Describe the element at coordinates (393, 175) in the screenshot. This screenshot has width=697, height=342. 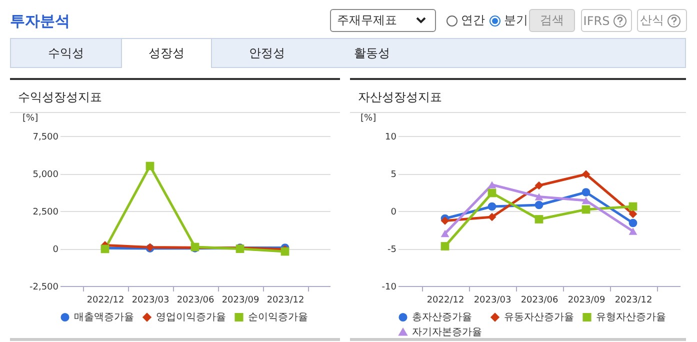
I see `y-tick-label: 5` at that location.